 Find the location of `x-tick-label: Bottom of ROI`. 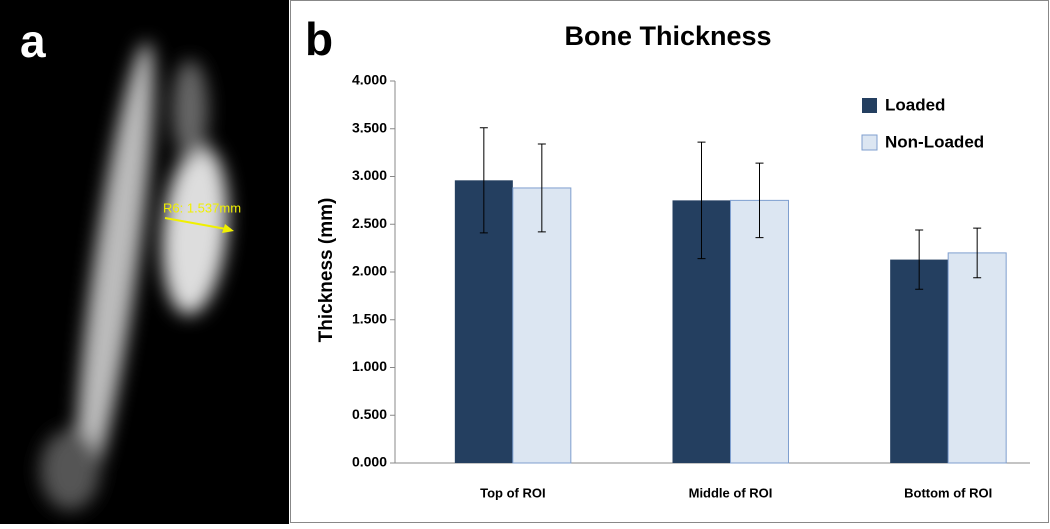

x-tick-label: Bottom of ROI is located at coordinates (948, 492).